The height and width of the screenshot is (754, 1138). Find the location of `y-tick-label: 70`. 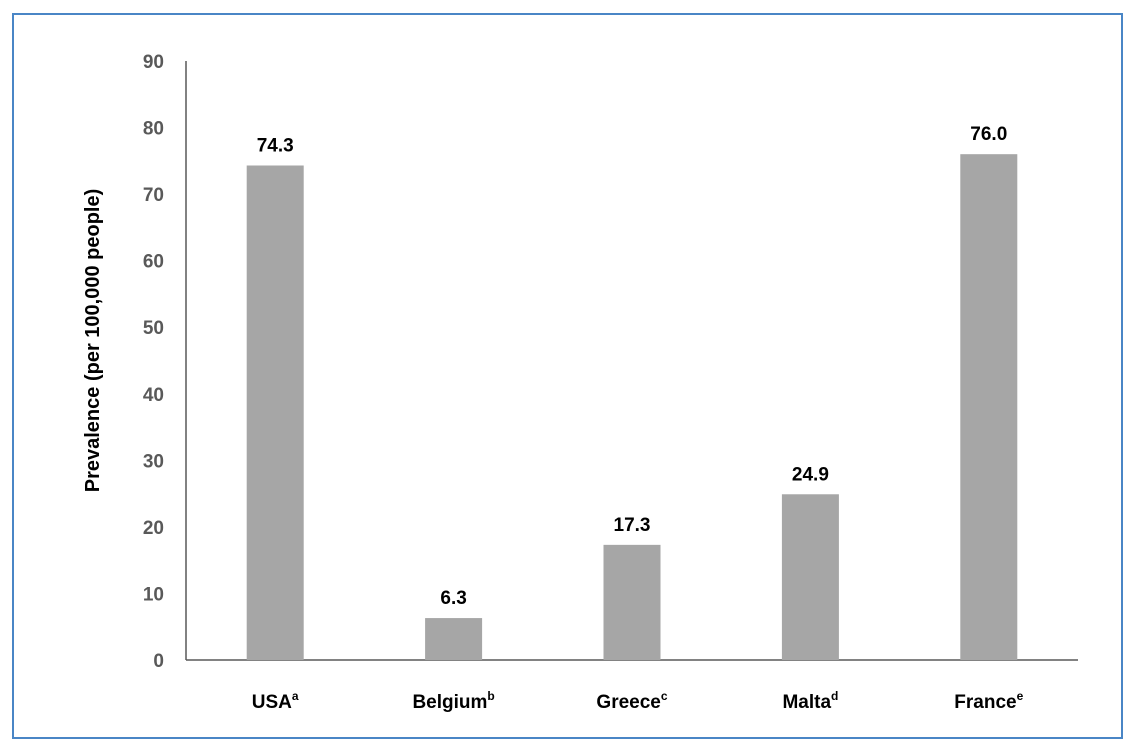

y-tick-label: 70 is located at coordinates (153, 195).